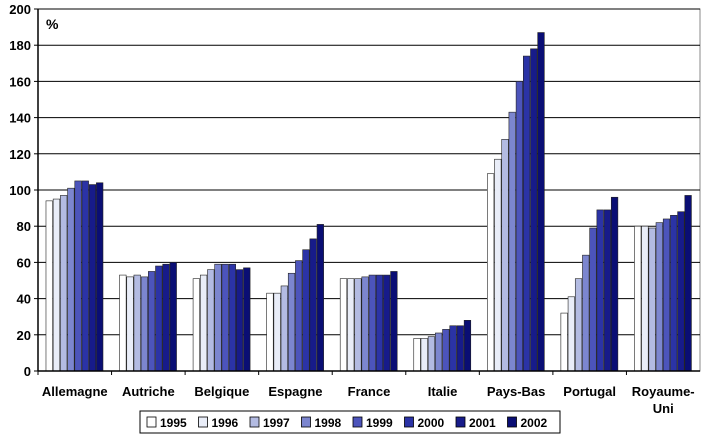  Describe the element at coordinates (173, 423) in the screenshot. I see `legend-label: 1995` at that location.